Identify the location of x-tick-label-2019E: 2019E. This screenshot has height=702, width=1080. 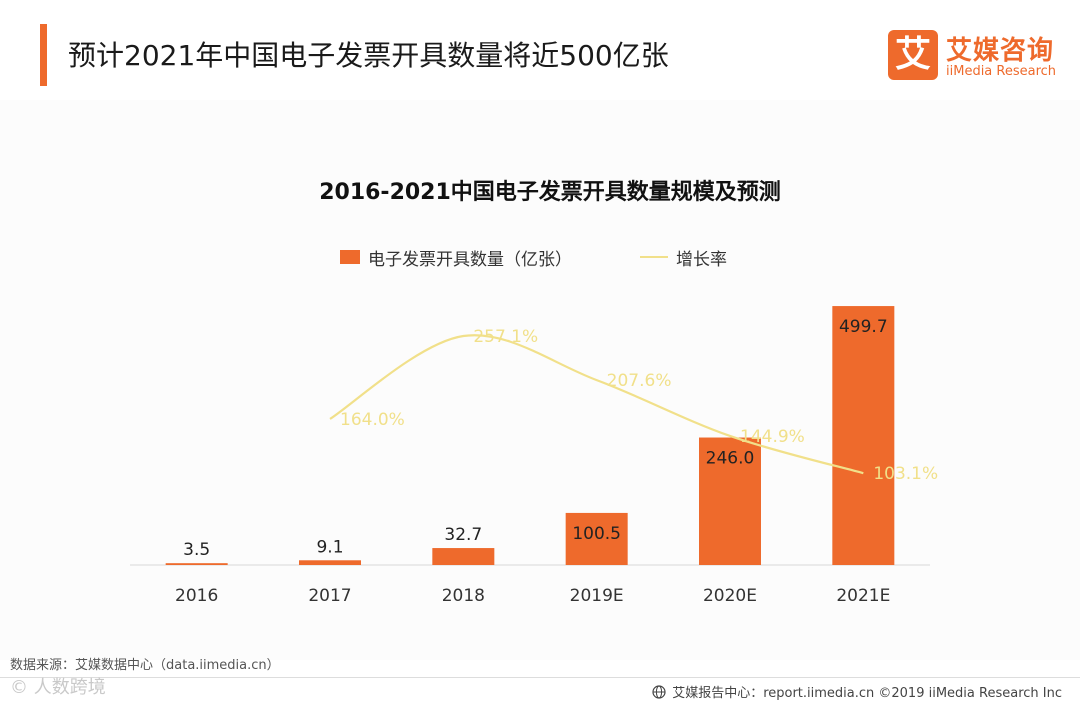
(597, 596).